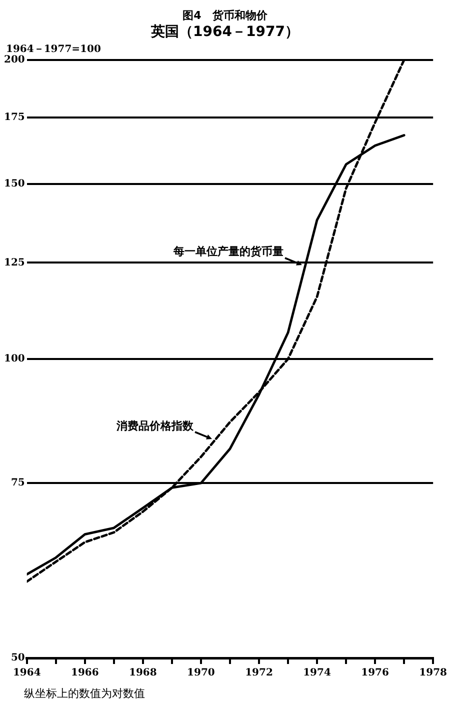 The width and height of the screenshot is (450, 721). What do you see at coordinates (225, 32) in the screenshot?
I see `chart-subtitle: 英国（1964－1977）` at bounding box center [225, 32].